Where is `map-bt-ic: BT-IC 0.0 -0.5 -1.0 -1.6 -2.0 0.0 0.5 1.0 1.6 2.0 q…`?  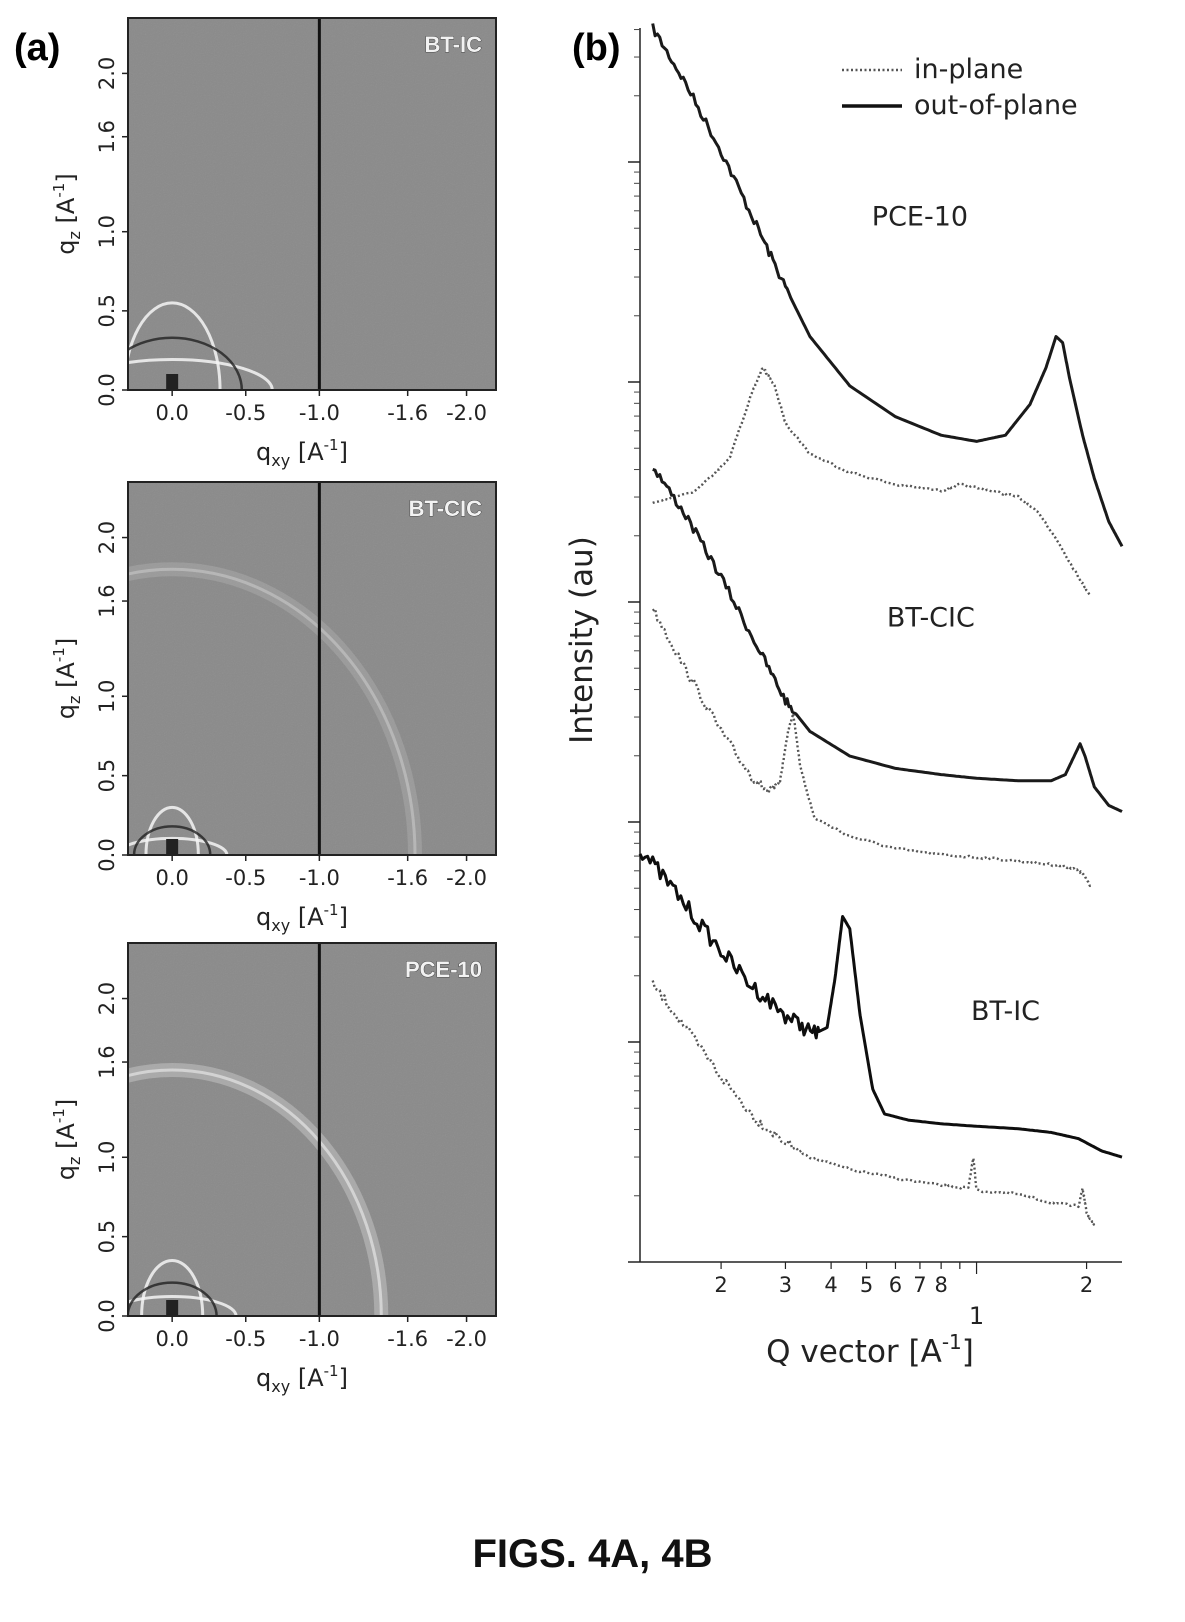
map-bt-ic: BT-IC 0.0 -0.5 -1.0 -1.6 -2.0 0.0 0.5 1.0 1.6 2.0 q… is located at coordinates (273, 243).